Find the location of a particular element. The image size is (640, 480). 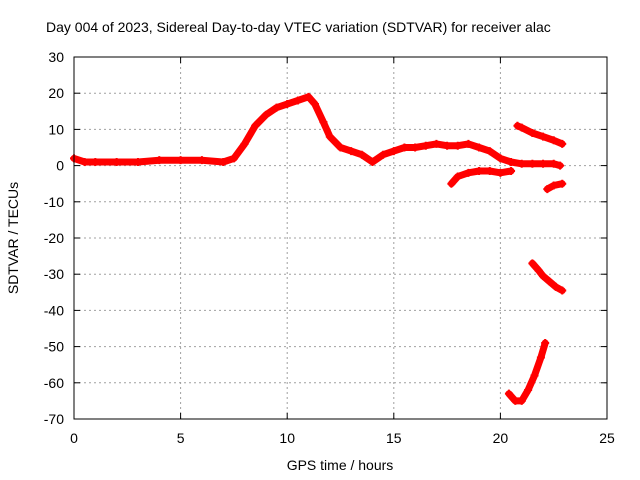

y-tick-label: -70 is located at coordinates (54, 419).